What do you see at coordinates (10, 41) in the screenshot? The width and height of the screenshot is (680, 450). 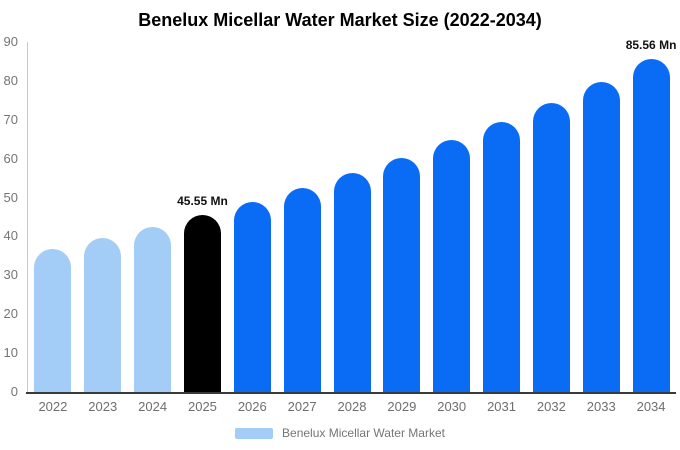 I see `y-axis-tick-label: 90` at bounding box center [10, 41].